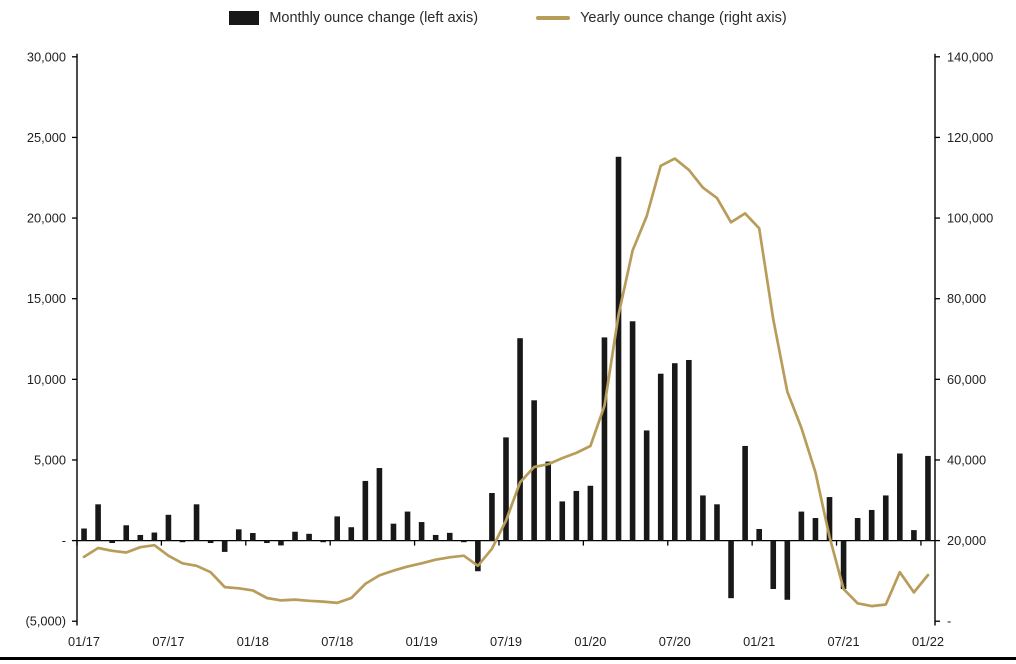 Image resolution: width=1016 pixels, height=664 pixels. I want to click on legend-yearly-label: Yearly ounce change (right axis), so click(683, 18).